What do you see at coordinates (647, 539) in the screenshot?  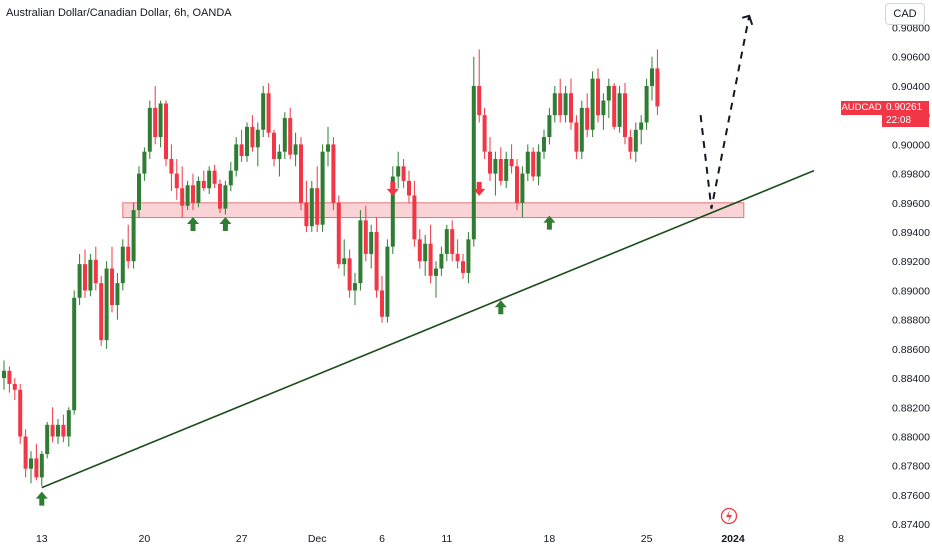 I see `x-tick-label: 25` at bounding box center [647, 539].